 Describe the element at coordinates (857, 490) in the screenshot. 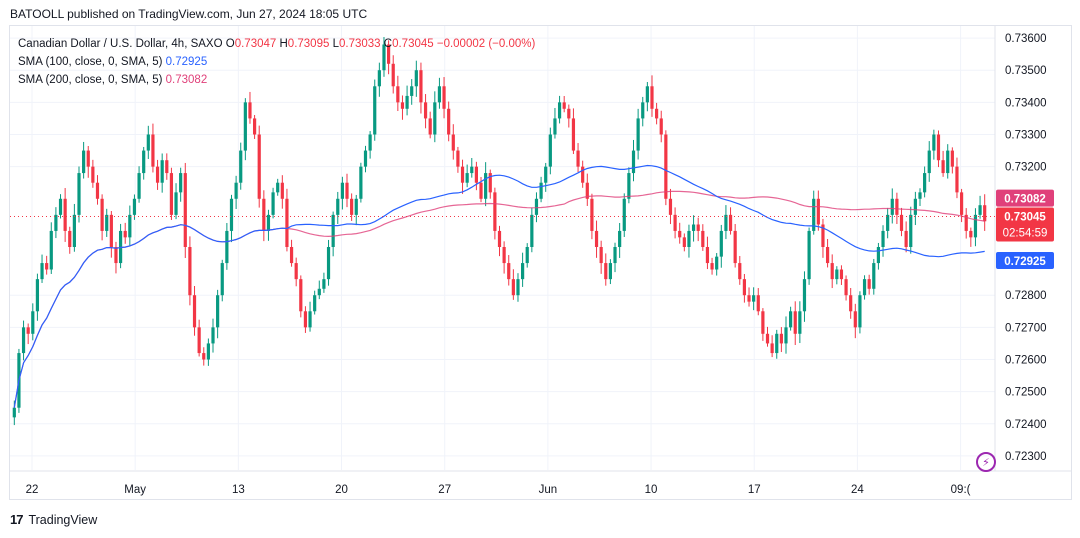

I see `x-tick-label: 24` at that location.